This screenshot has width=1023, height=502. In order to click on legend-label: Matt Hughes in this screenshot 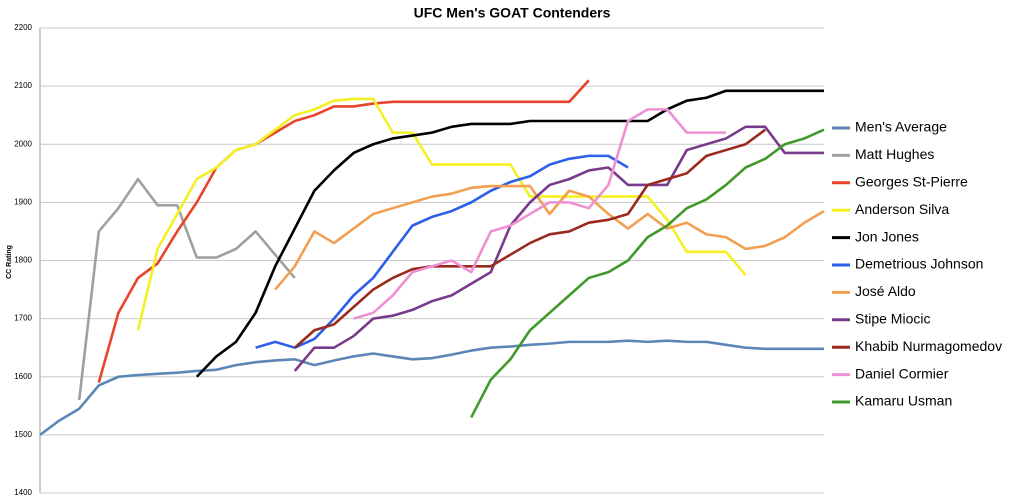, I will do `click(894, 154)`.